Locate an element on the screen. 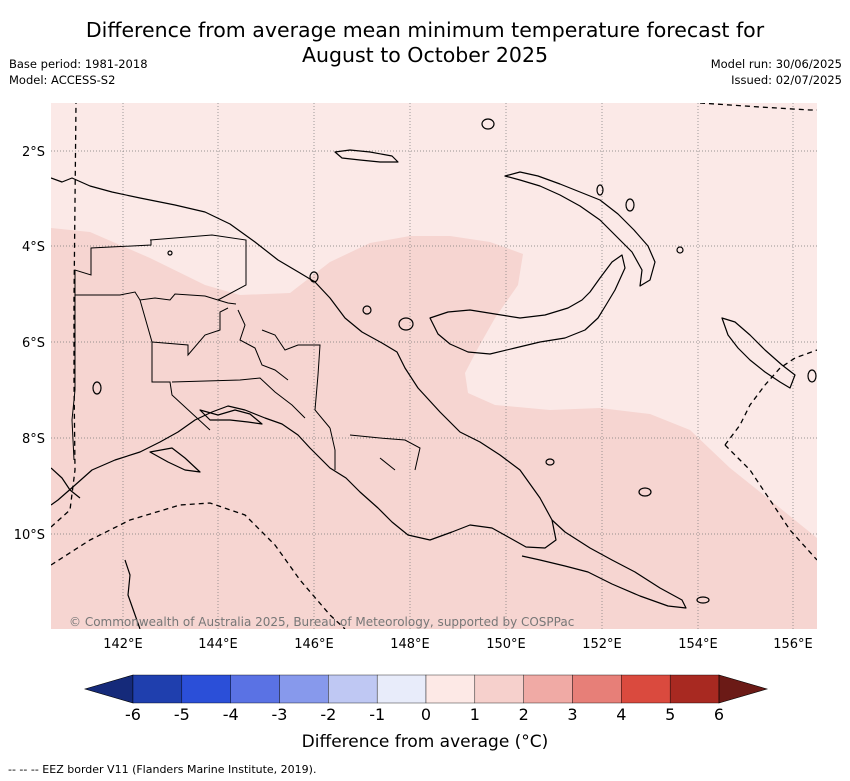 Image resolution: width=850 pixels, height=781 pixels. colorbar-tick-label: 0 is located at coordinates (426, 714).